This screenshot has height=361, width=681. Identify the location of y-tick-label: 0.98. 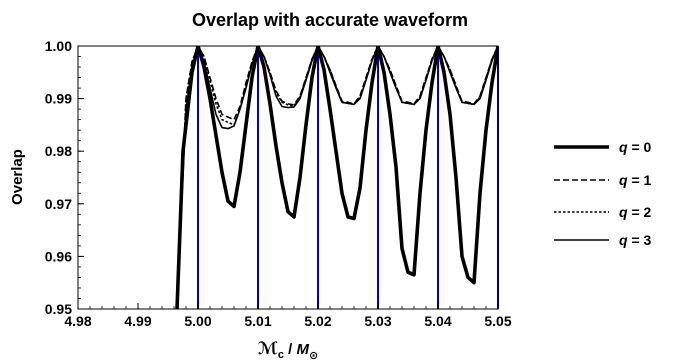
(58, 151).